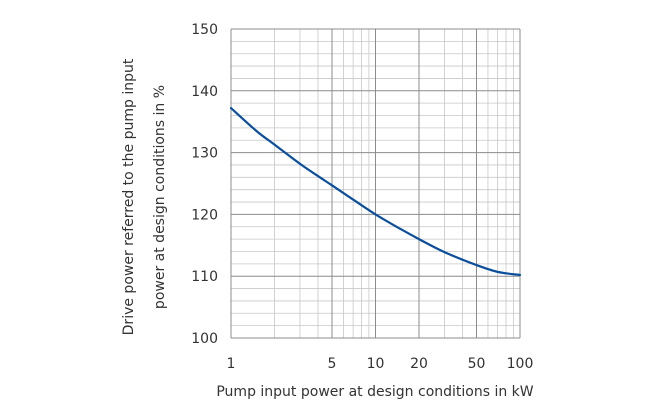 The width and height of the screenshot is (650, 416). Describe the element at coordinates (520, 364) in the screenshot. I see `x-tick-label: 100` at that location.